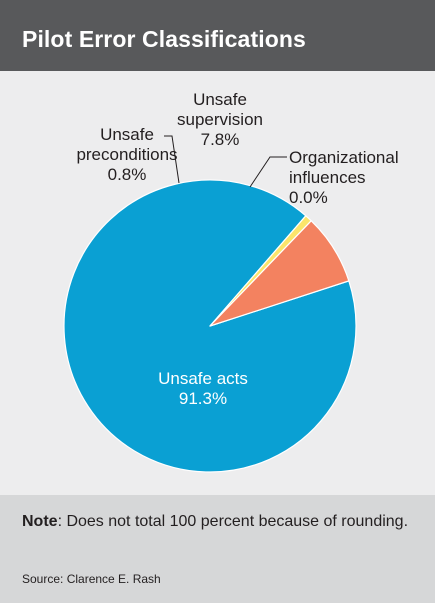  What do you see at coordinates (126, 154) in the screenshot?
I see `slice-label-unsafe-preconditions: Unsafe preconditions 0.8%` at bounding box center [126, 154].